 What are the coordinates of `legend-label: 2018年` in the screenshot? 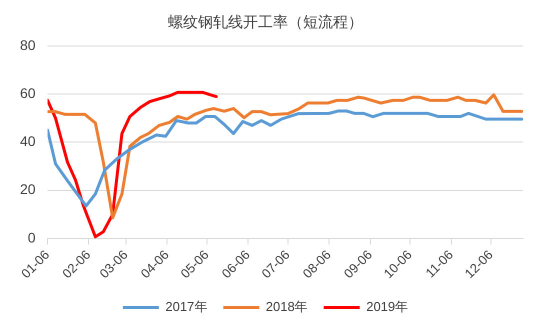 It's located at (287, 306).